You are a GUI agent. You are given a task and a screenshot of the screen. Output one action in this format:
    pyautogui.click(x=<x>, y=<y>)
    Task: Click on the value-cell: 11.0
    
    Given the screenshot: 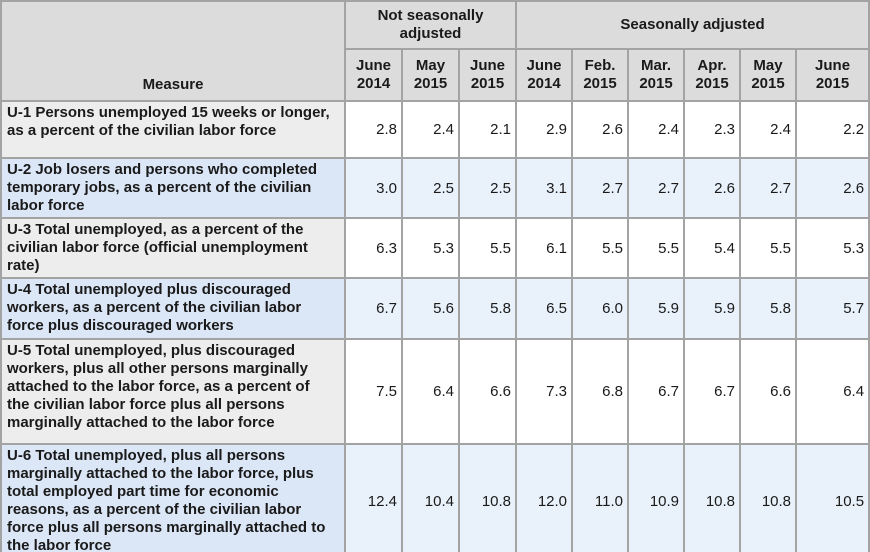 What is the action you would take?
    pyautogui.click(x=600, y=497)
    